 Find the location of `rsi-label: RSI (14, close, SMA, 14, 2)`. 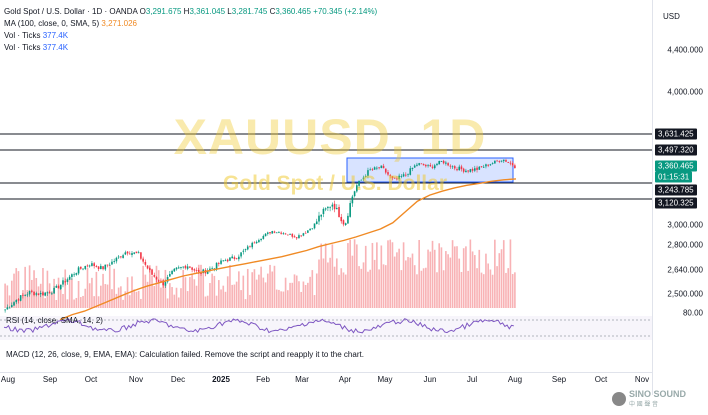

rsi-label: RSI (14, close, SMA, 14, 2) is located at coordinates (54, 320).